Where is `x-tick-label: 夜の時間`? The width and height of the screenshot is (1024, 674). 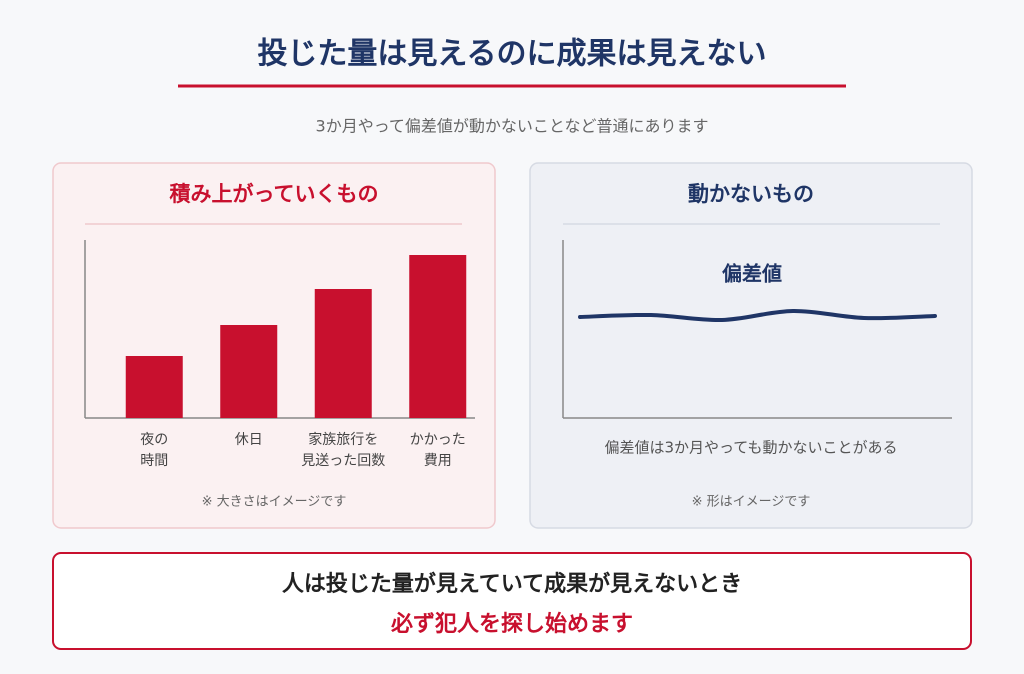 x-tick-label: 夜の時間 is located at coordinates (154, 450).